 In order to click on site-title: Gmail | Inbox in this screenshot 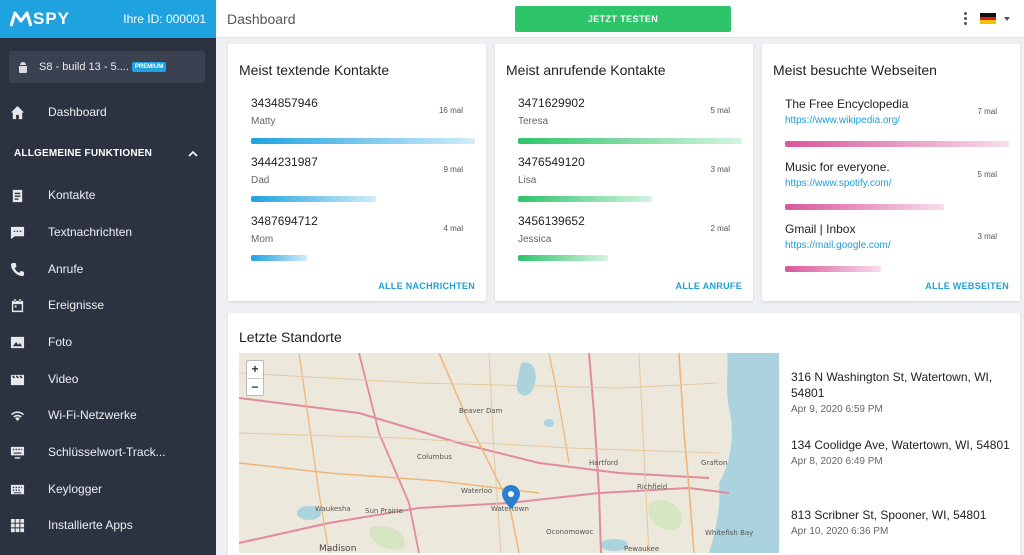, I will do `click(820, 229)`.